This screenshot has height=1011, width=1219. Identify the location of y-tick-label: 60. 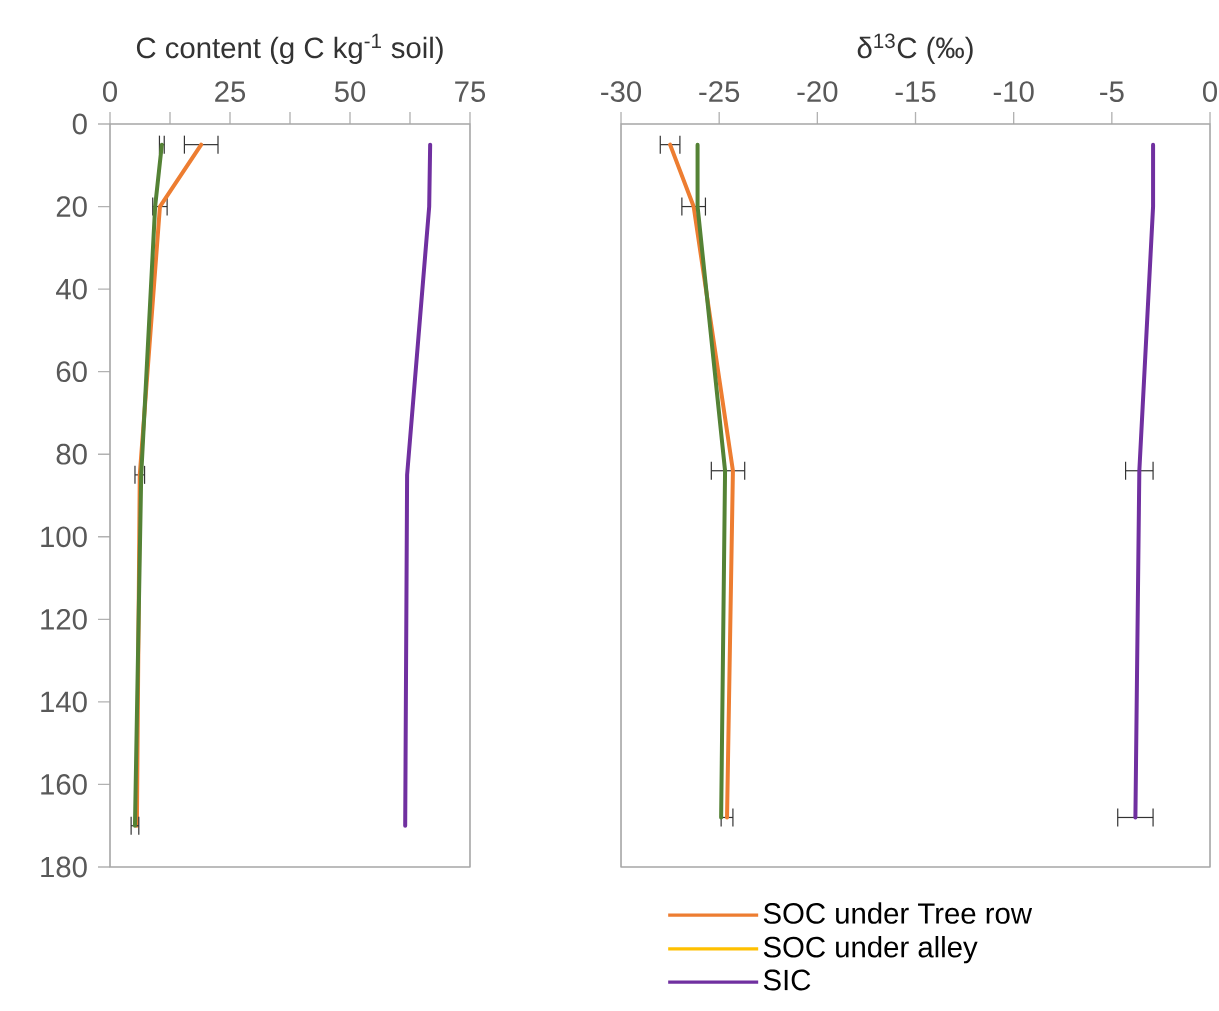
(71, 372).